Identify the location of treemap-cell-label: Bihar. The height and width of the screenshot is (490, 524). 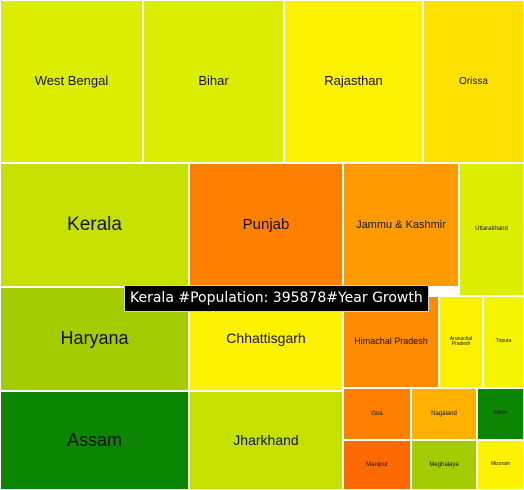
(213, 81).